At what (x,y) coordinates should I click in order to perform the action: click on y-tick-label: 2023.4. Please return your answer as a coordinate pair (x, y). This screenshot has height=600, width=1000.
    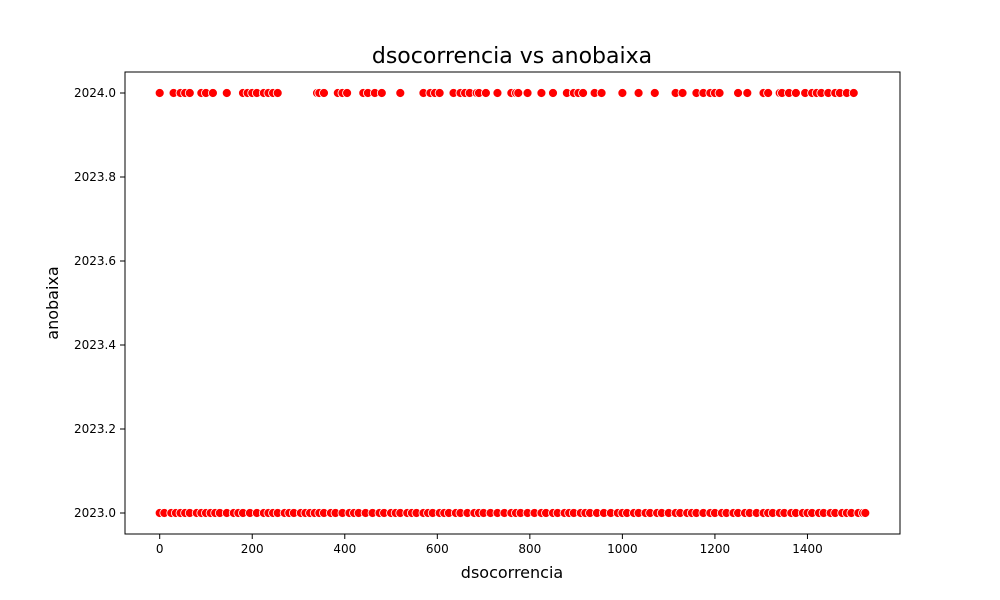
    Looking at the image, I should click on (95, 345).